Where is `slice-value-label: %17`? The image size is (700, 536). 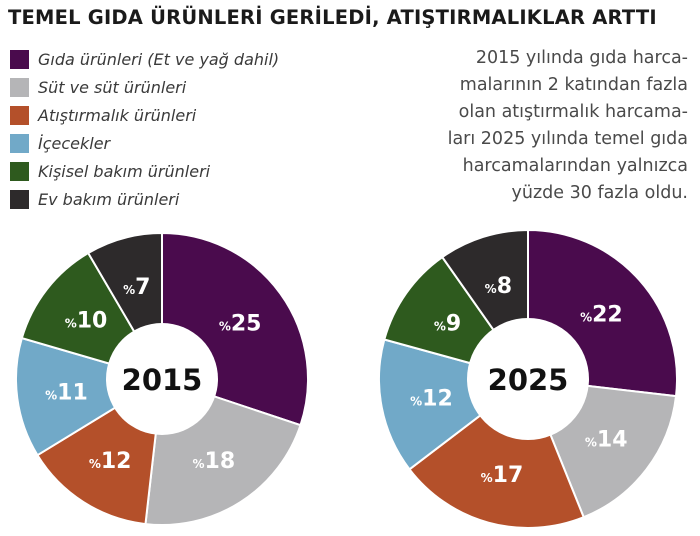
slice-value-label: %17 is located at coordinates (502, 475).